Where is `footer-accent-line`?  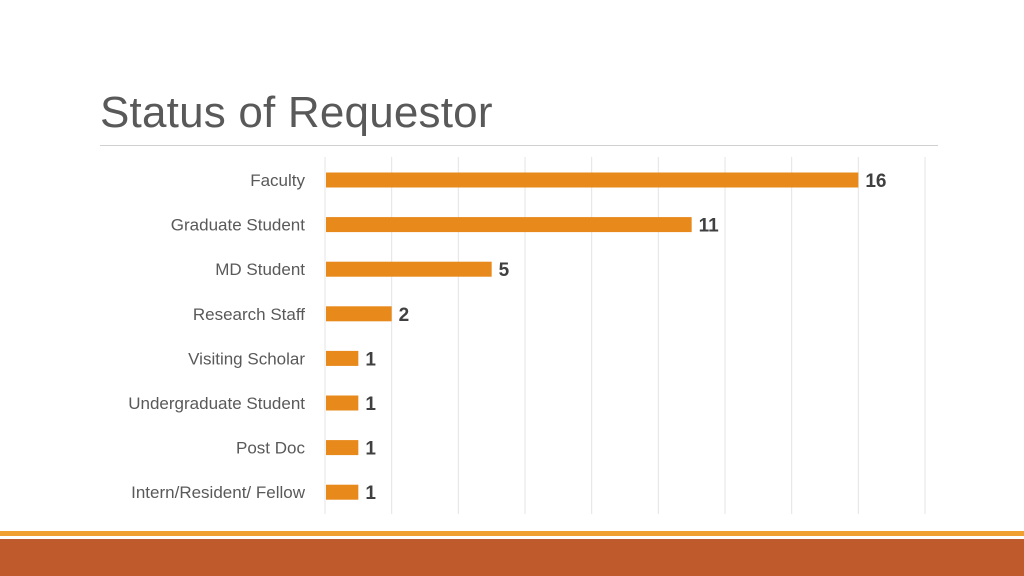 footer-accent-line is located at coordinates (512, 533).